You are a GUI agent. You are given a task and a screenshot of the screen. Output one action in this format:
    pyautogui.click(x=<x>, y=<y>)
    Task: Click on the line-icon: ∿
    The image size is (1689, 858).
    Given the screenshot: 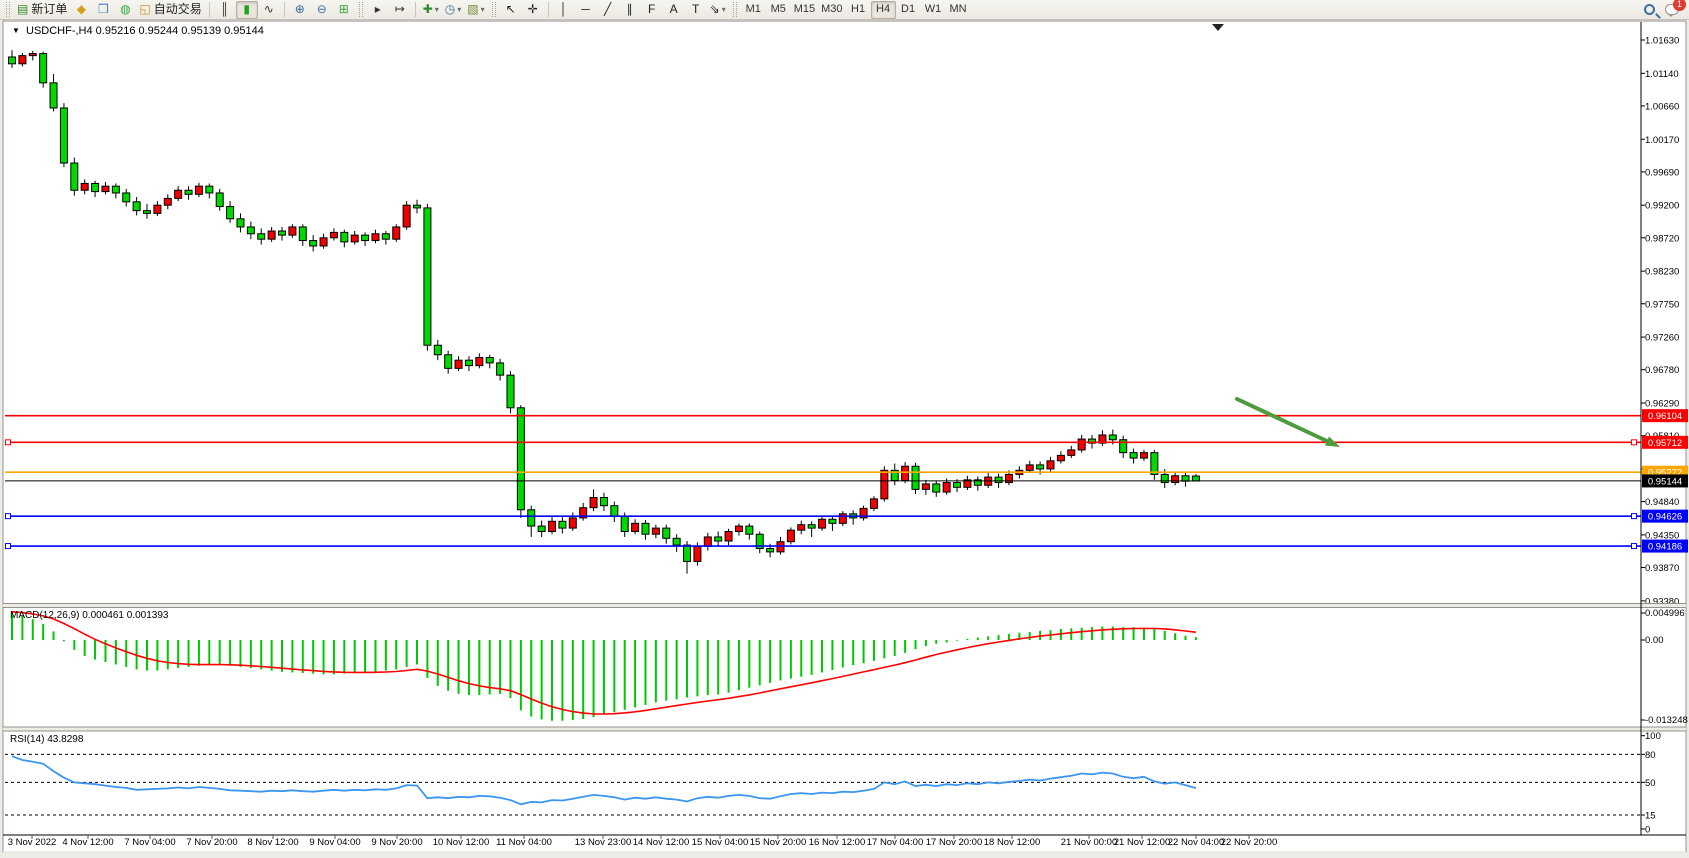 What is the action you would take?
    pyautogui.click(x=268, y=9)
    